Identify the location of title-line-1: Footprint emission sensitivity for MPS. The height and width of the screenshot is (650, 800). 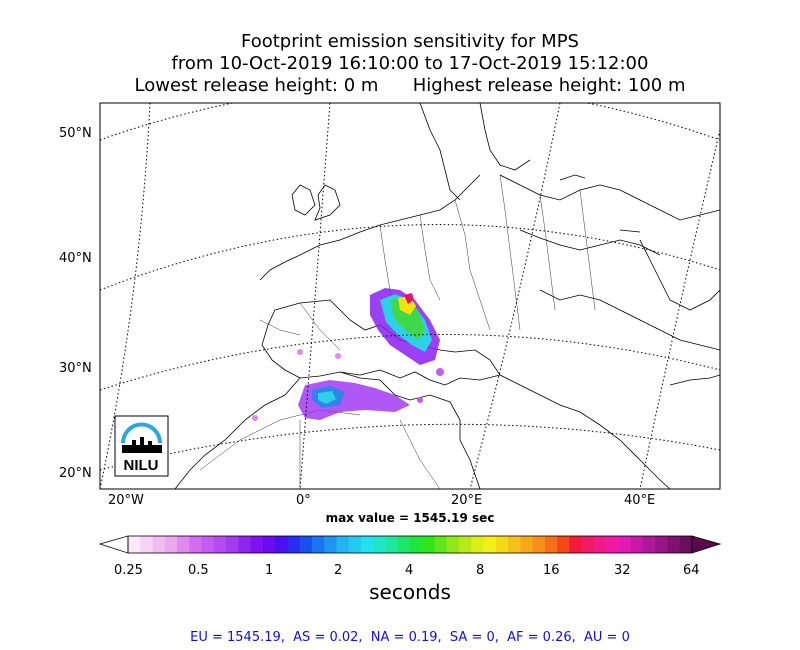
(410, 41).